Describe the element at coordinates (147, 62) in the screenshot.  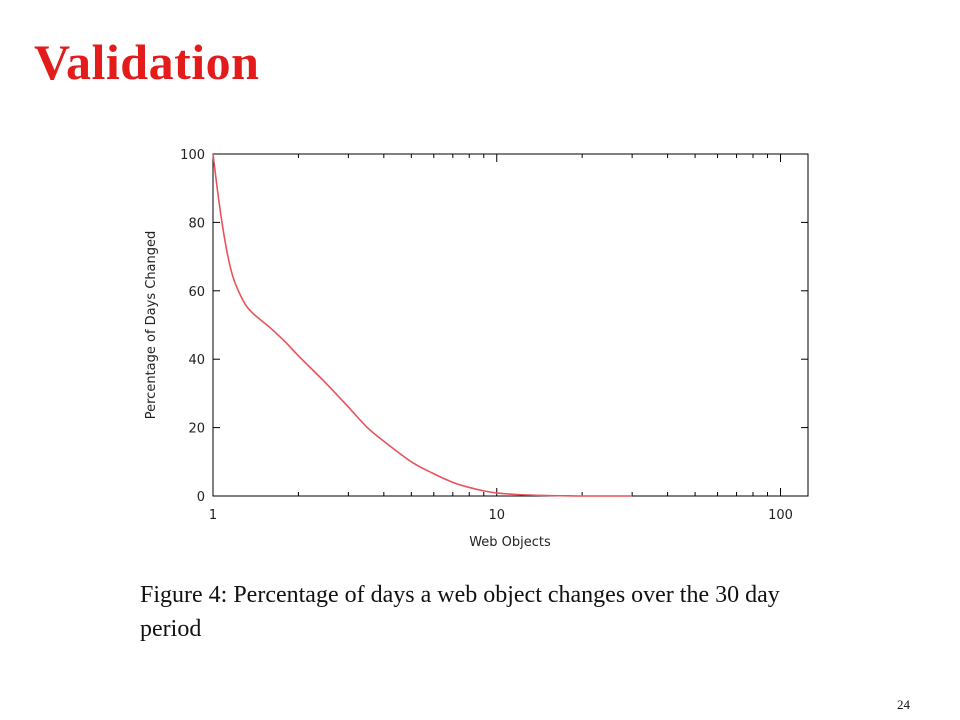
I see `slide-title: Validation` at that location.